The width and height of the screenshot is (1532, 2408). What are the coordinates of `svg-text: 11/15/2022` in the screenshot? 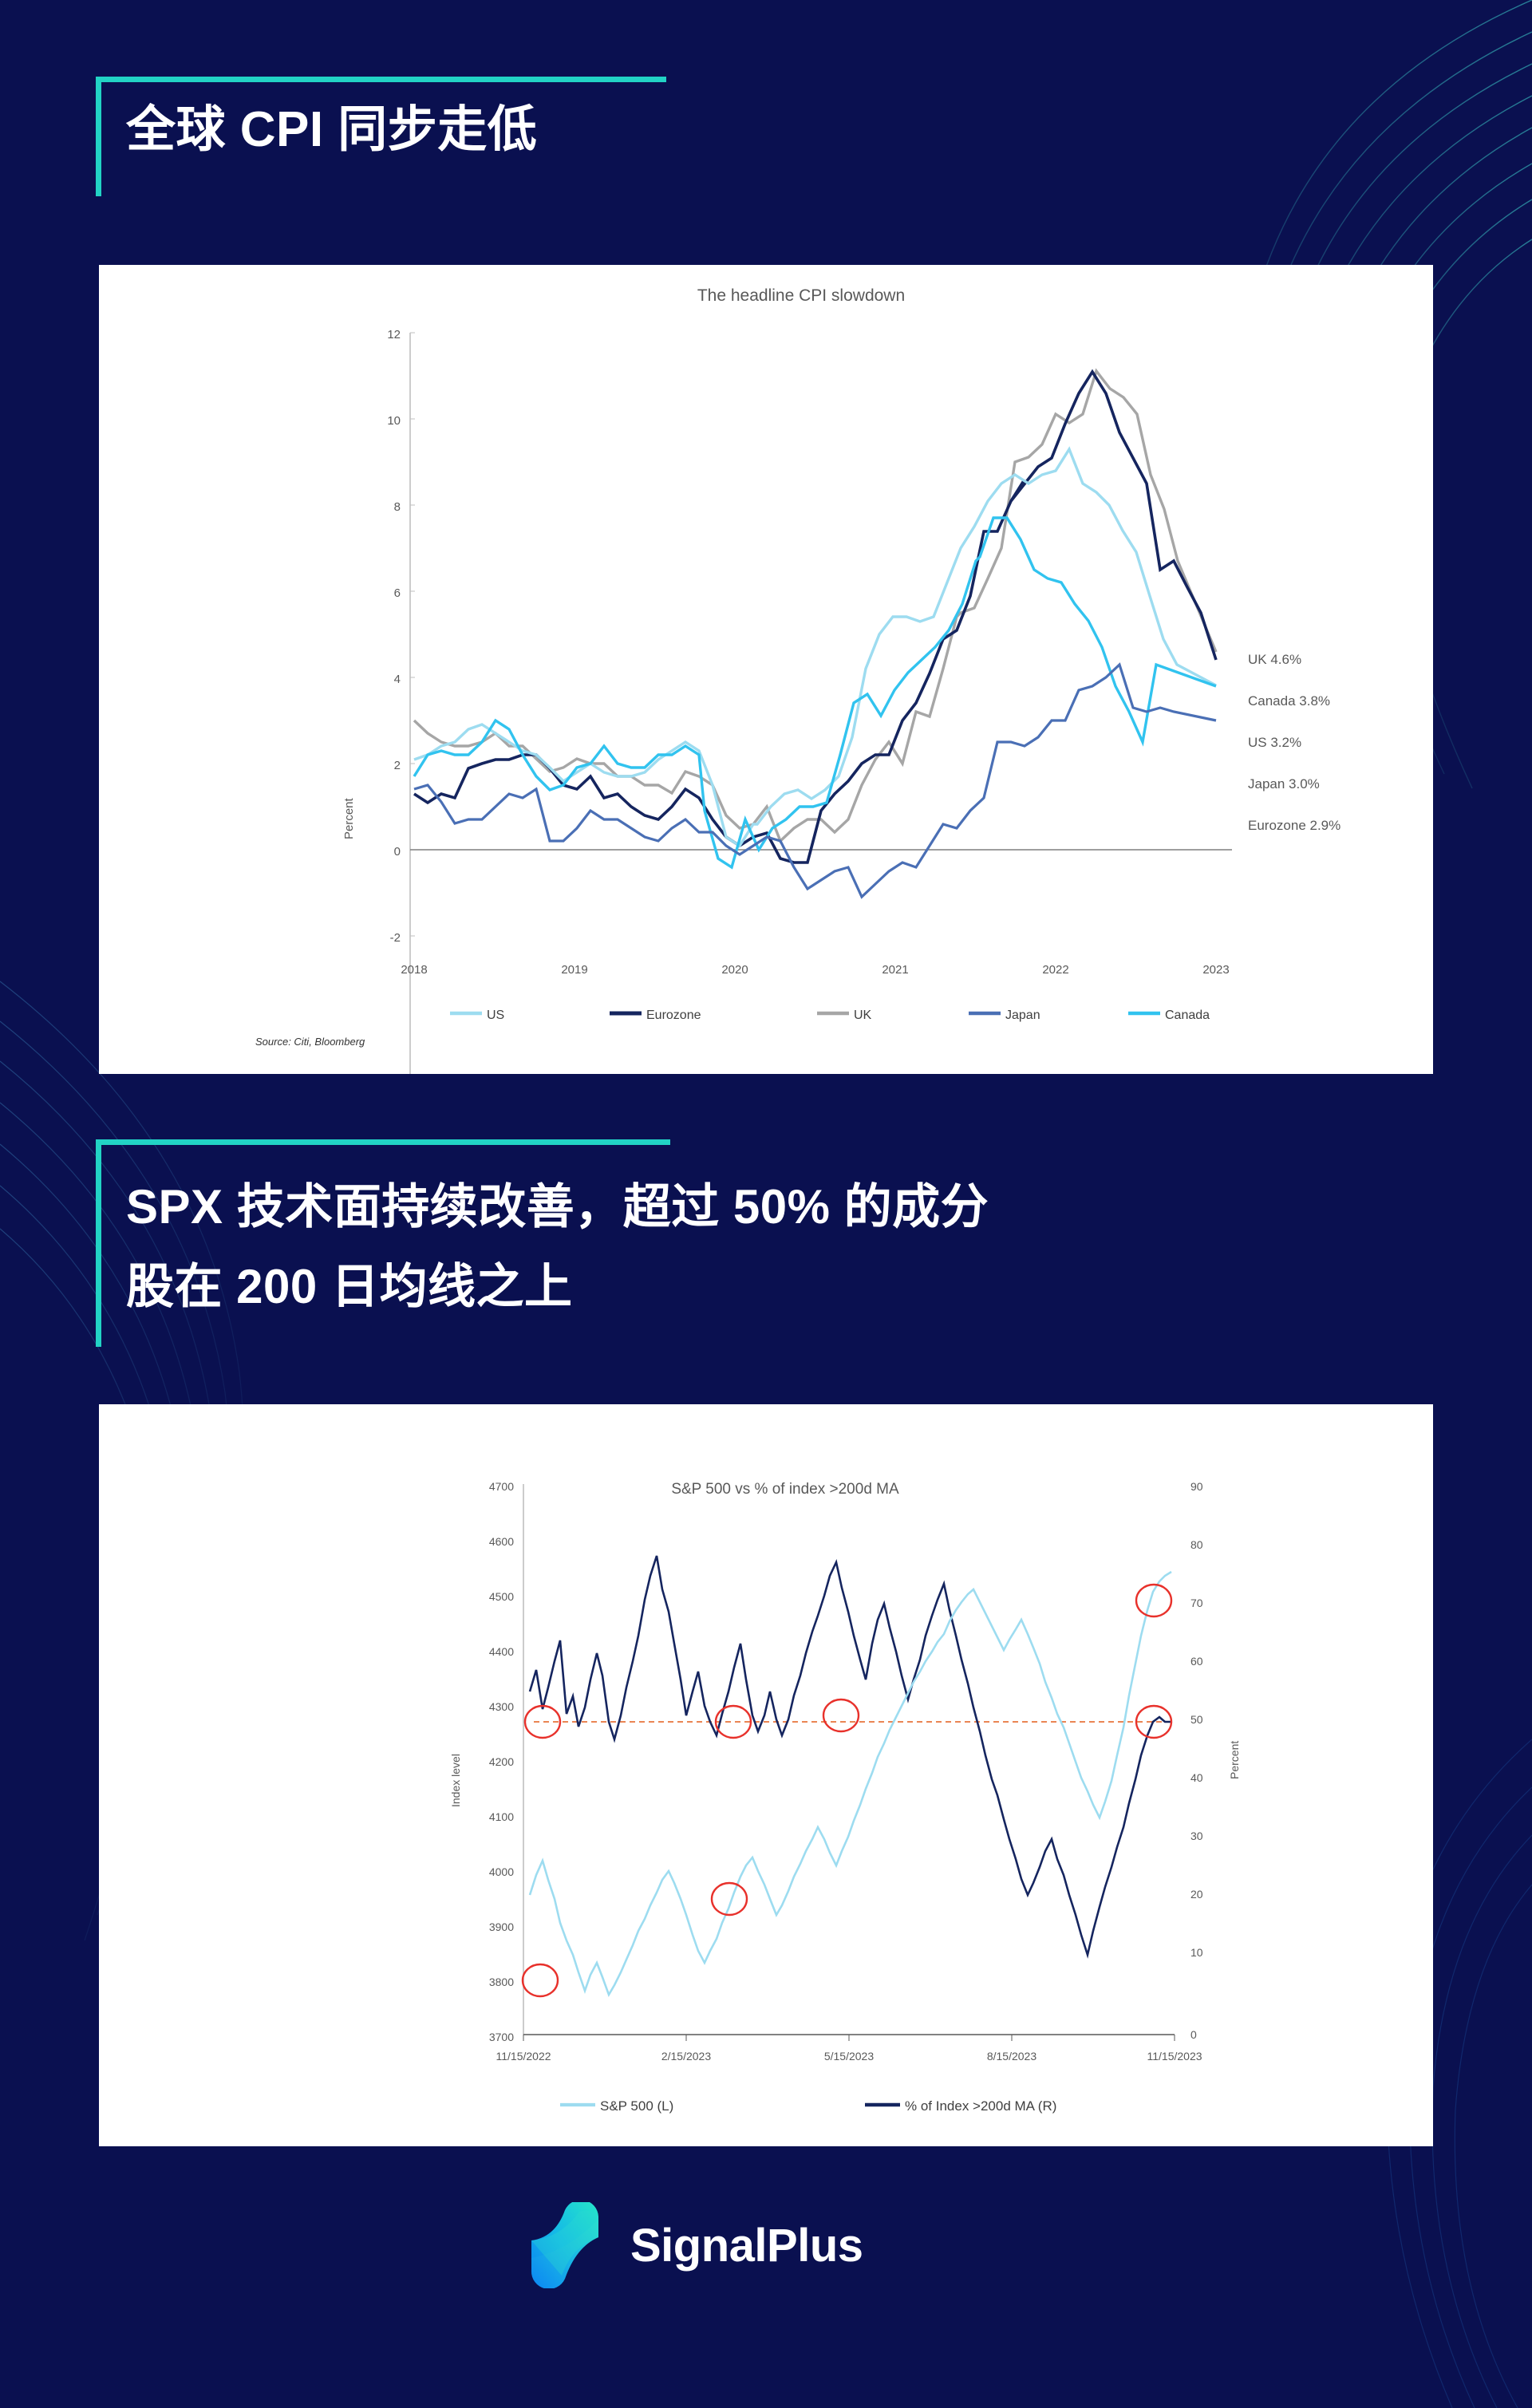 It's located at (524, 2056).